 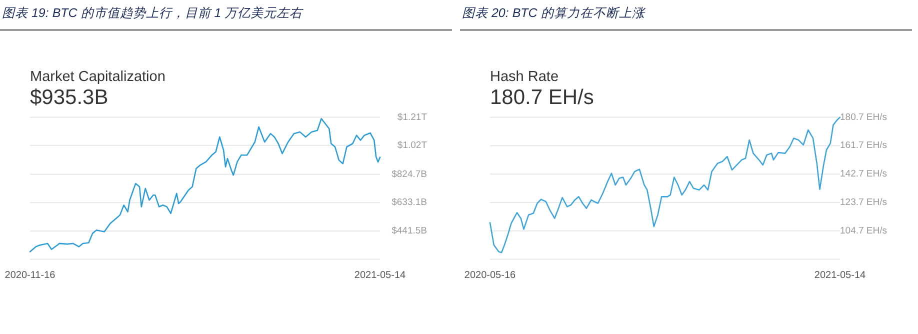 What do you see at coordinates (98, 77) in the screenshot?
I see `chart-subtitle: Market Capitalization` at bounding box center [98, 77].